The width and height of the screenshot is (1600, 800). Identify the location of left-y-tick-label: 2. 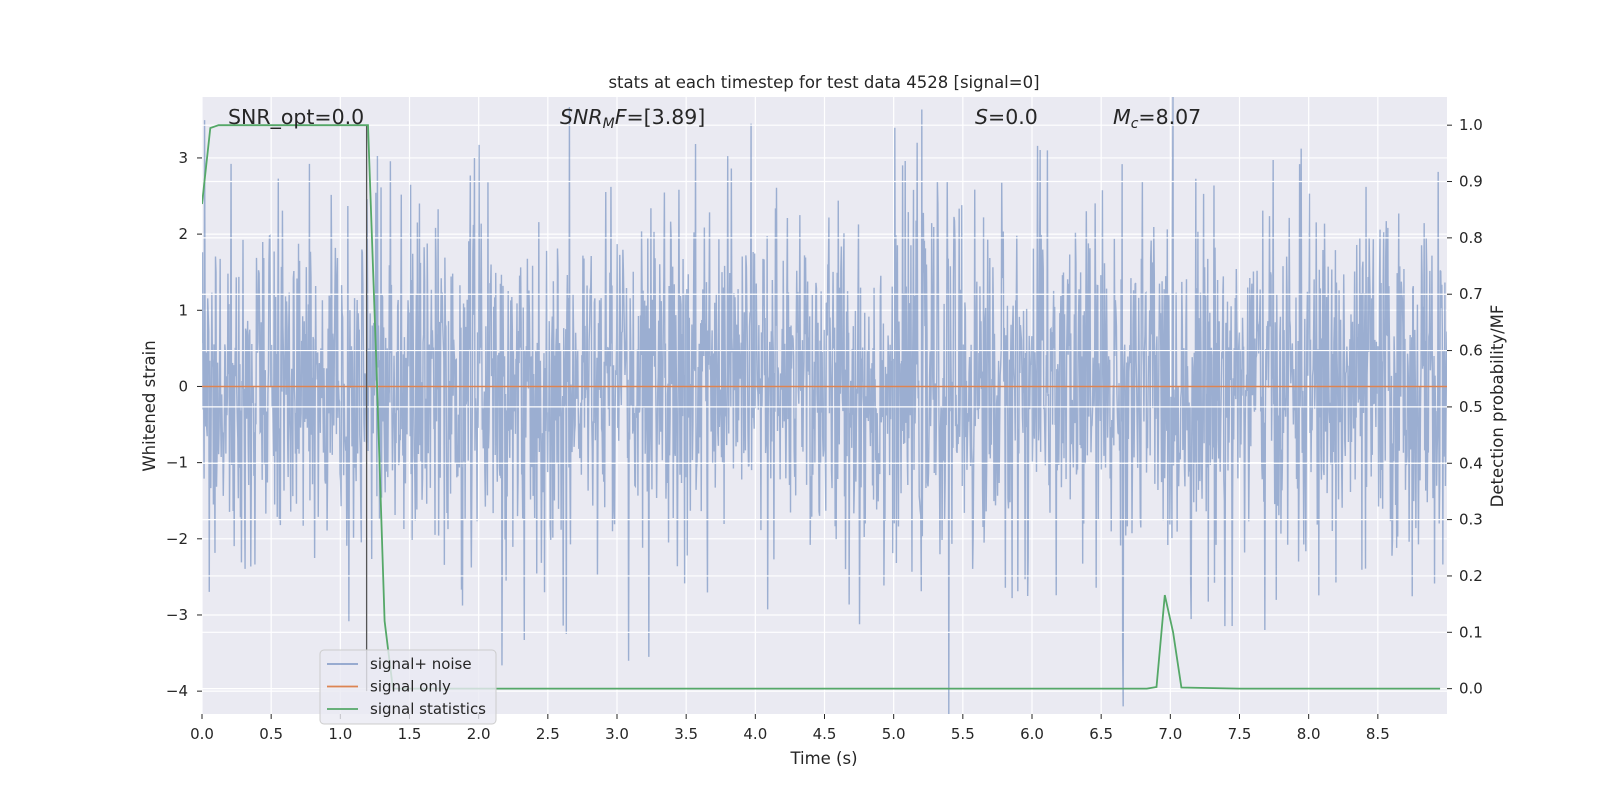
(183, 234).